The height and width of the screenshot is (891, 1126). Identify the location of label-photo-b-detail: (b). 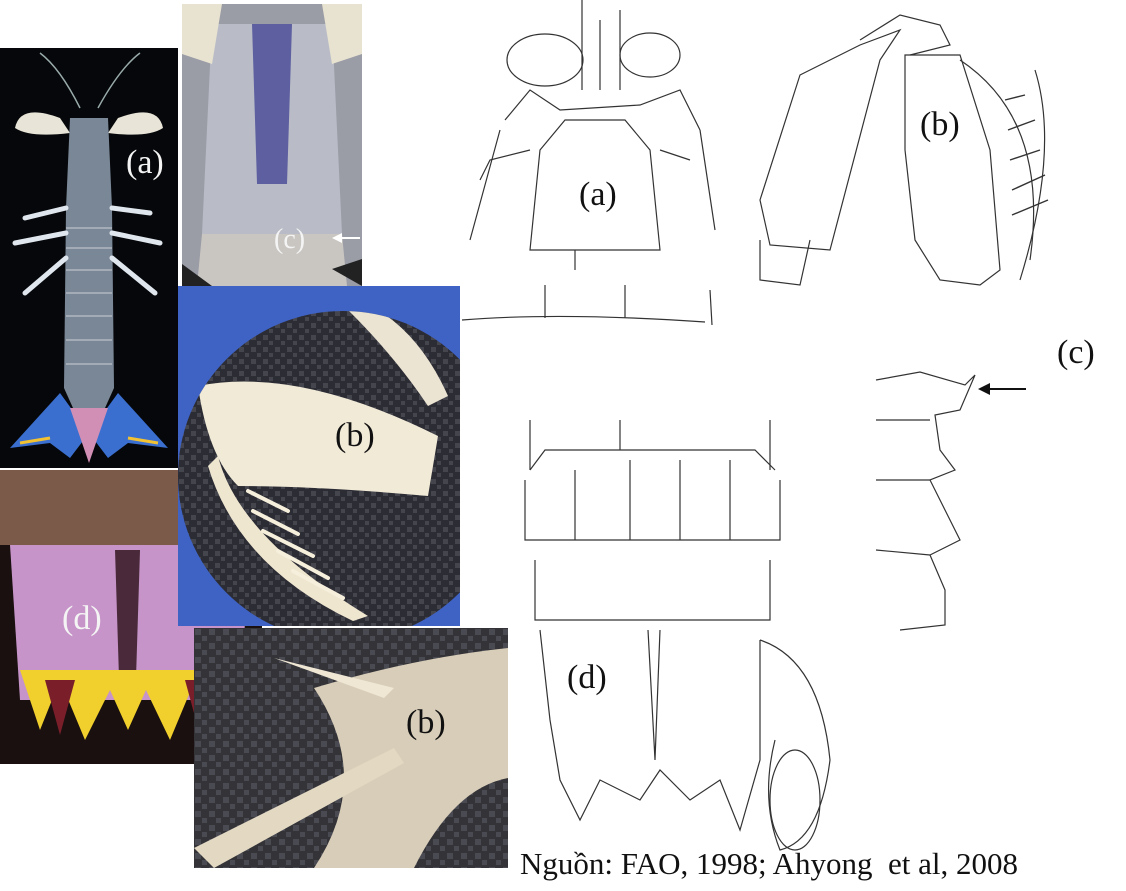
(426, 722).